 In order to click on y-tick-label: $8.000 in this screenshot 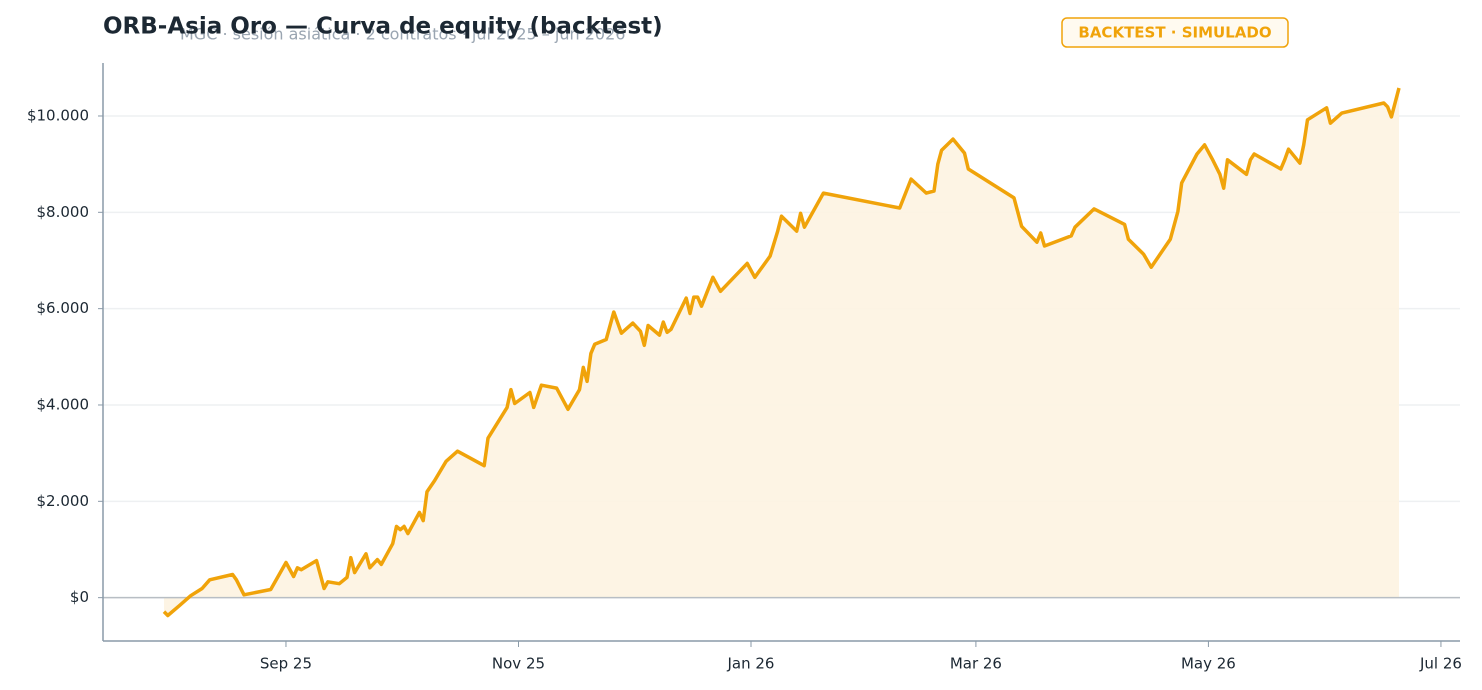, I will do `click(63, 212)`.